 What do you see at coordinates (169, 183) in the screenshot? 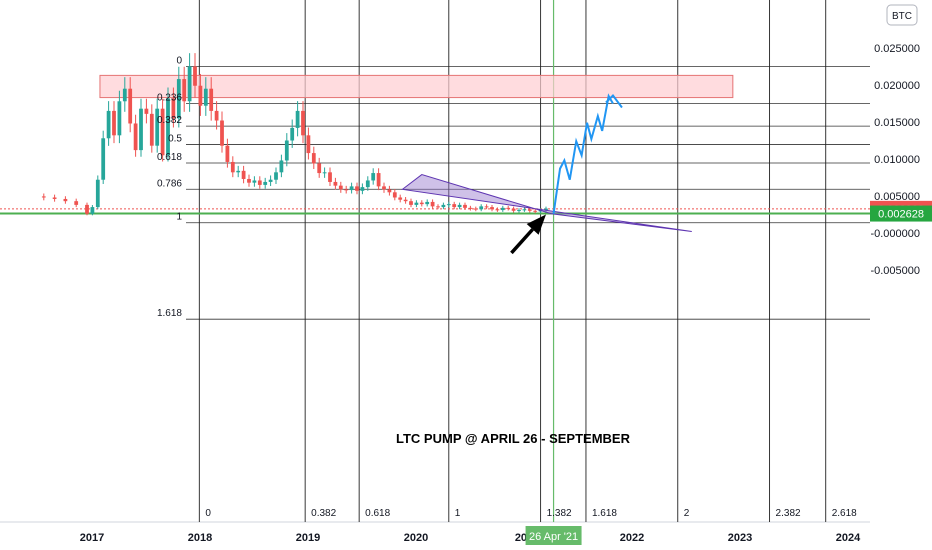
I see `fib-level-label: 0.786` at bounding box center [169, 183].